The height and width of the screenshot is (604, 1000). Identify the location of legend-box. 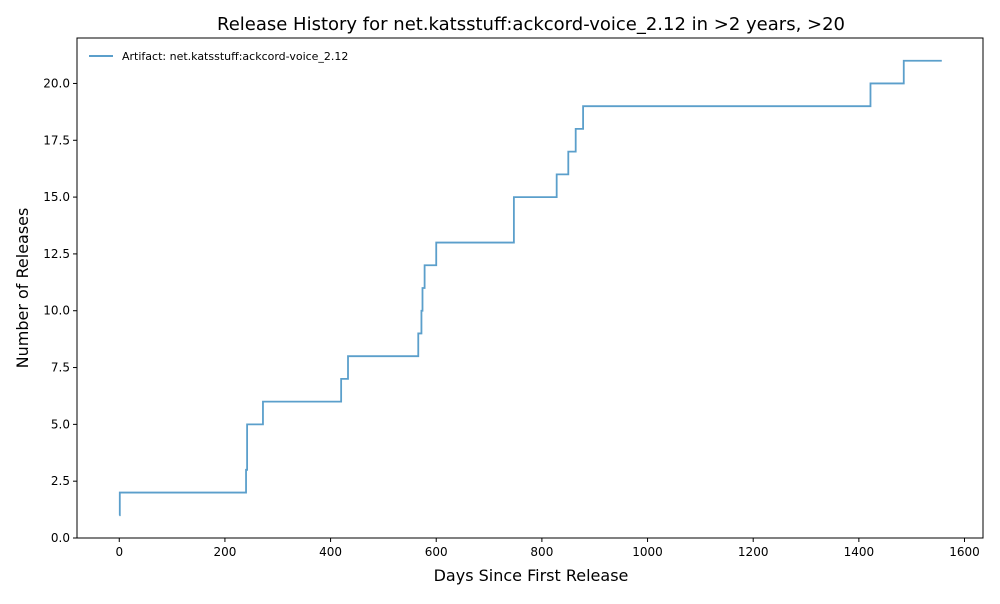
(229, 56).